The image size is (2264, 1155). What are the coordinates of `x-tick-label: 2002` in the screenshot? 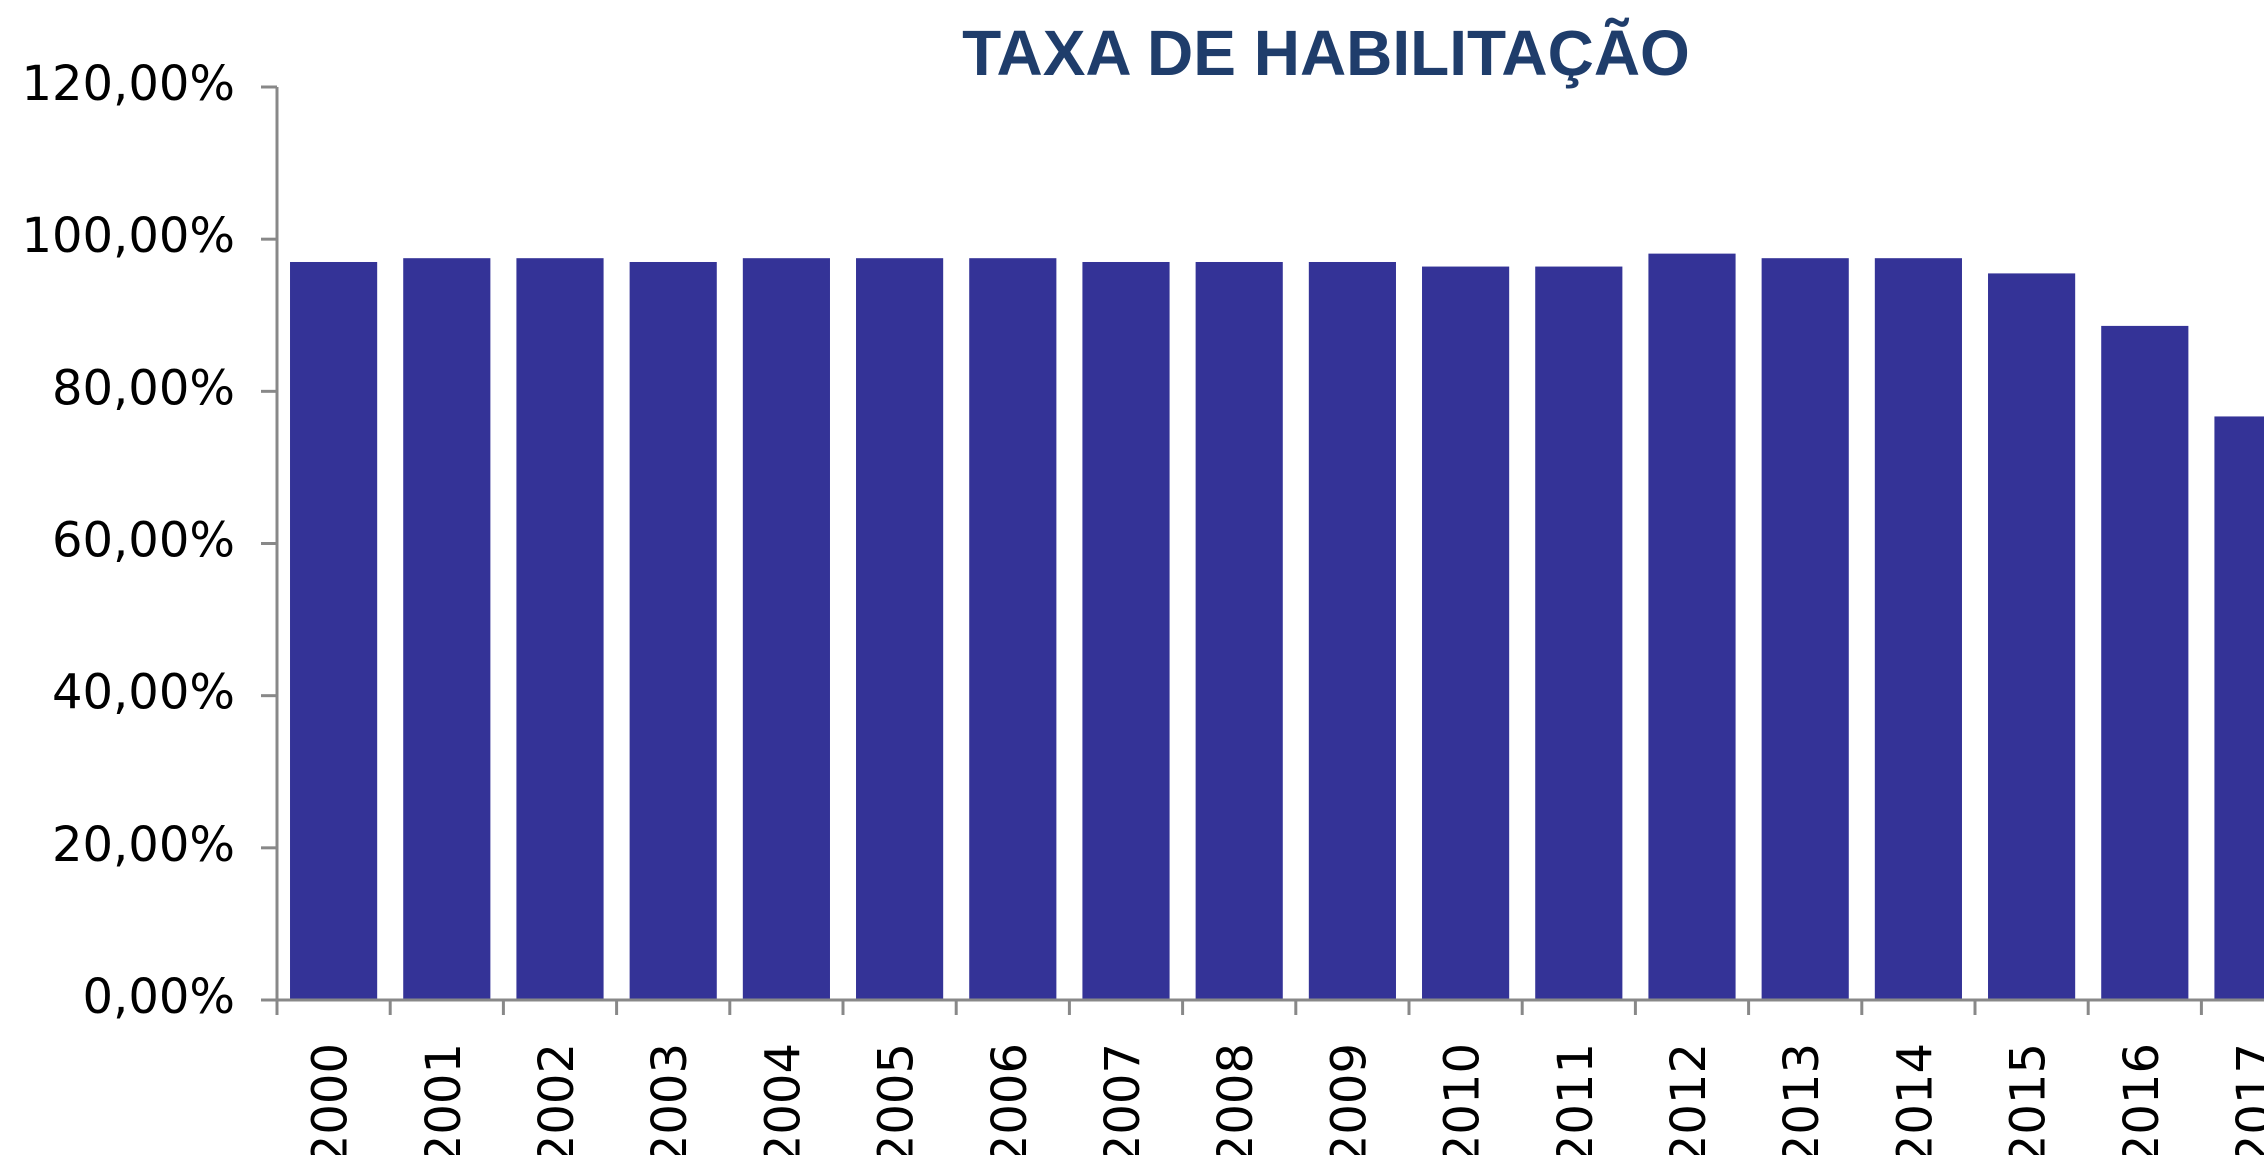 It's located at (557, 1099).